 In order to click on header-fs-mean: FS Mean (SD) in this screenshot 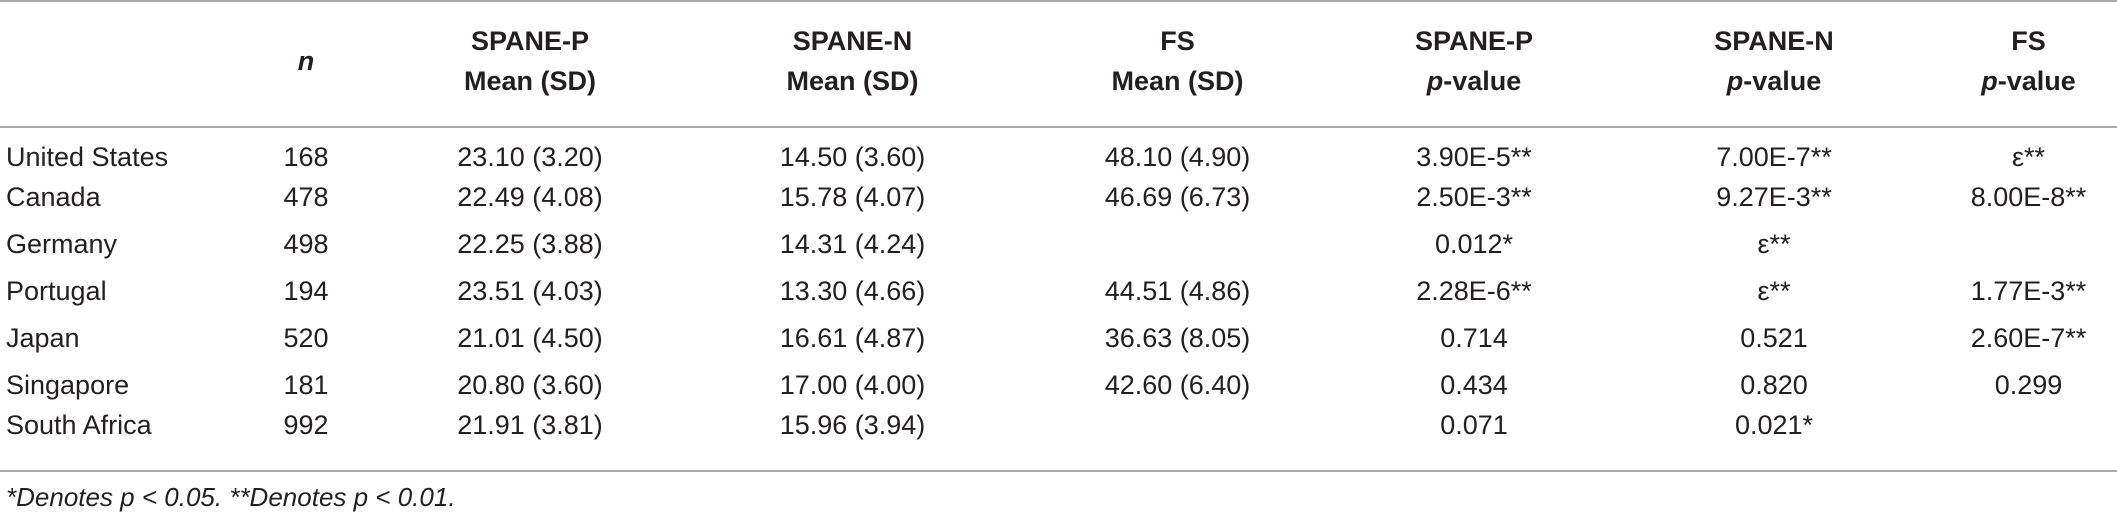, I will do `click(1177, 64)`.